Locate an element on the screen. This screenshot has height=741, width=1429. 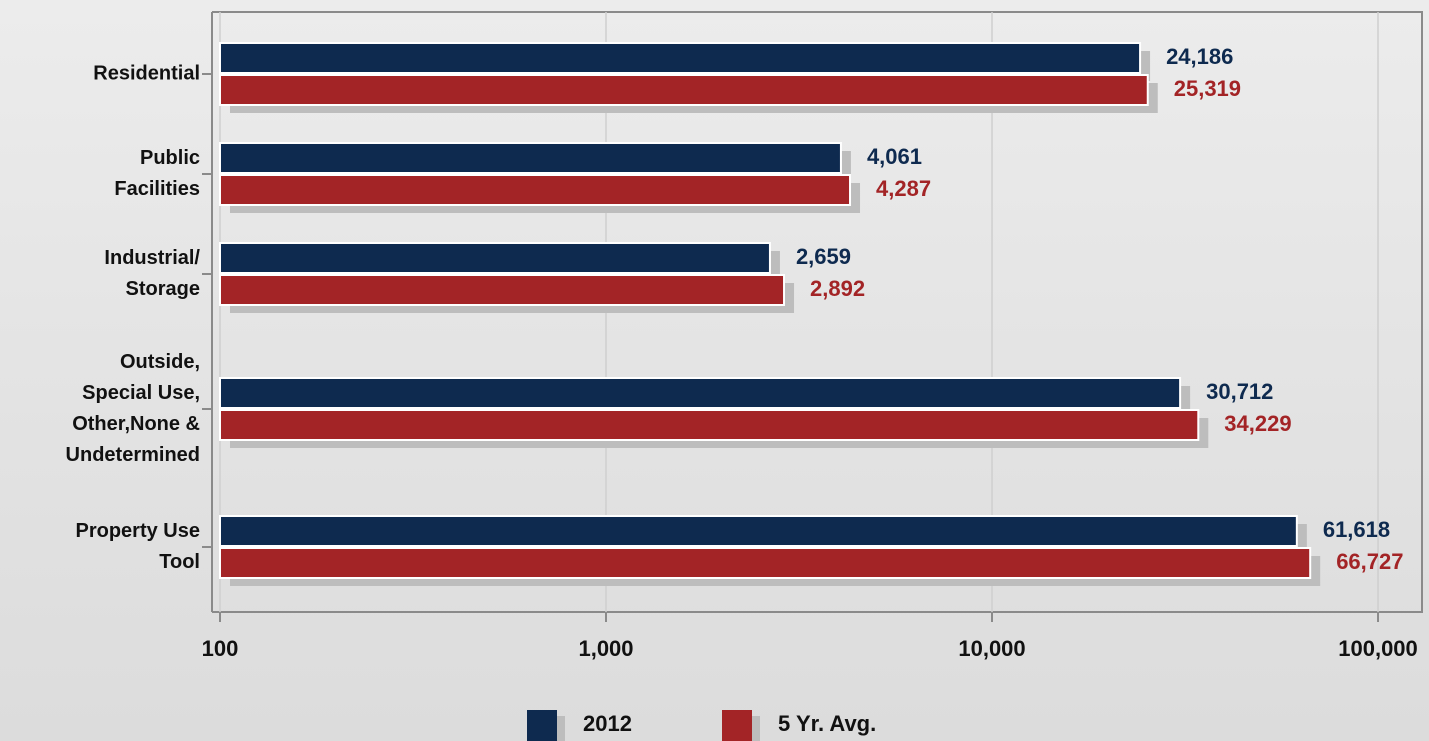
value-label: 34,229 is located at coordinates (1257, 423).